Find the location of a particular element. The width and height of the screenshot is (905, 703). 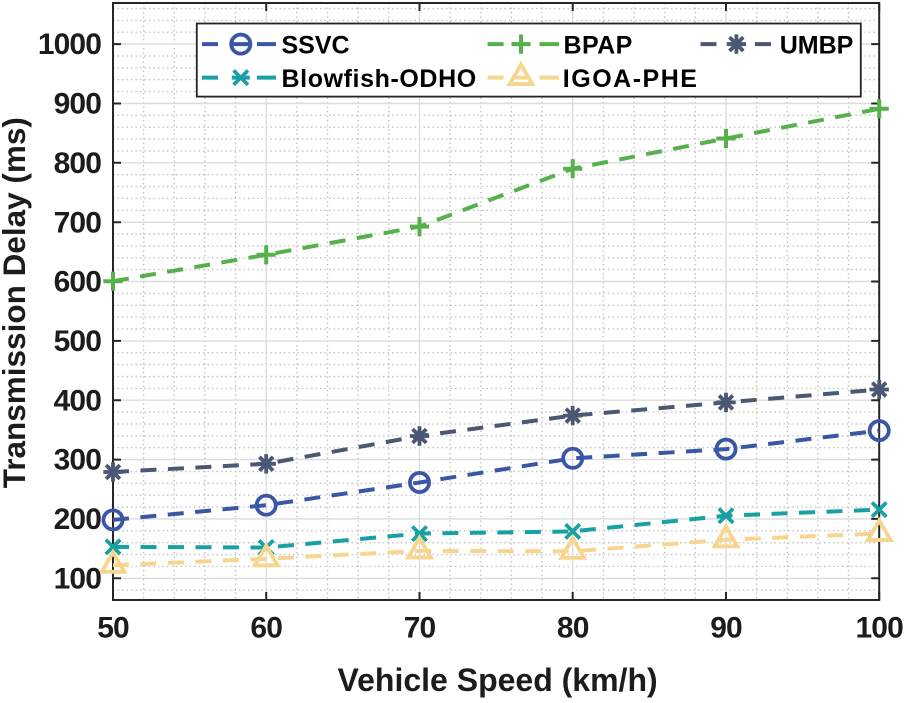

svg-text: 400 is located at coordinates (78, 400).